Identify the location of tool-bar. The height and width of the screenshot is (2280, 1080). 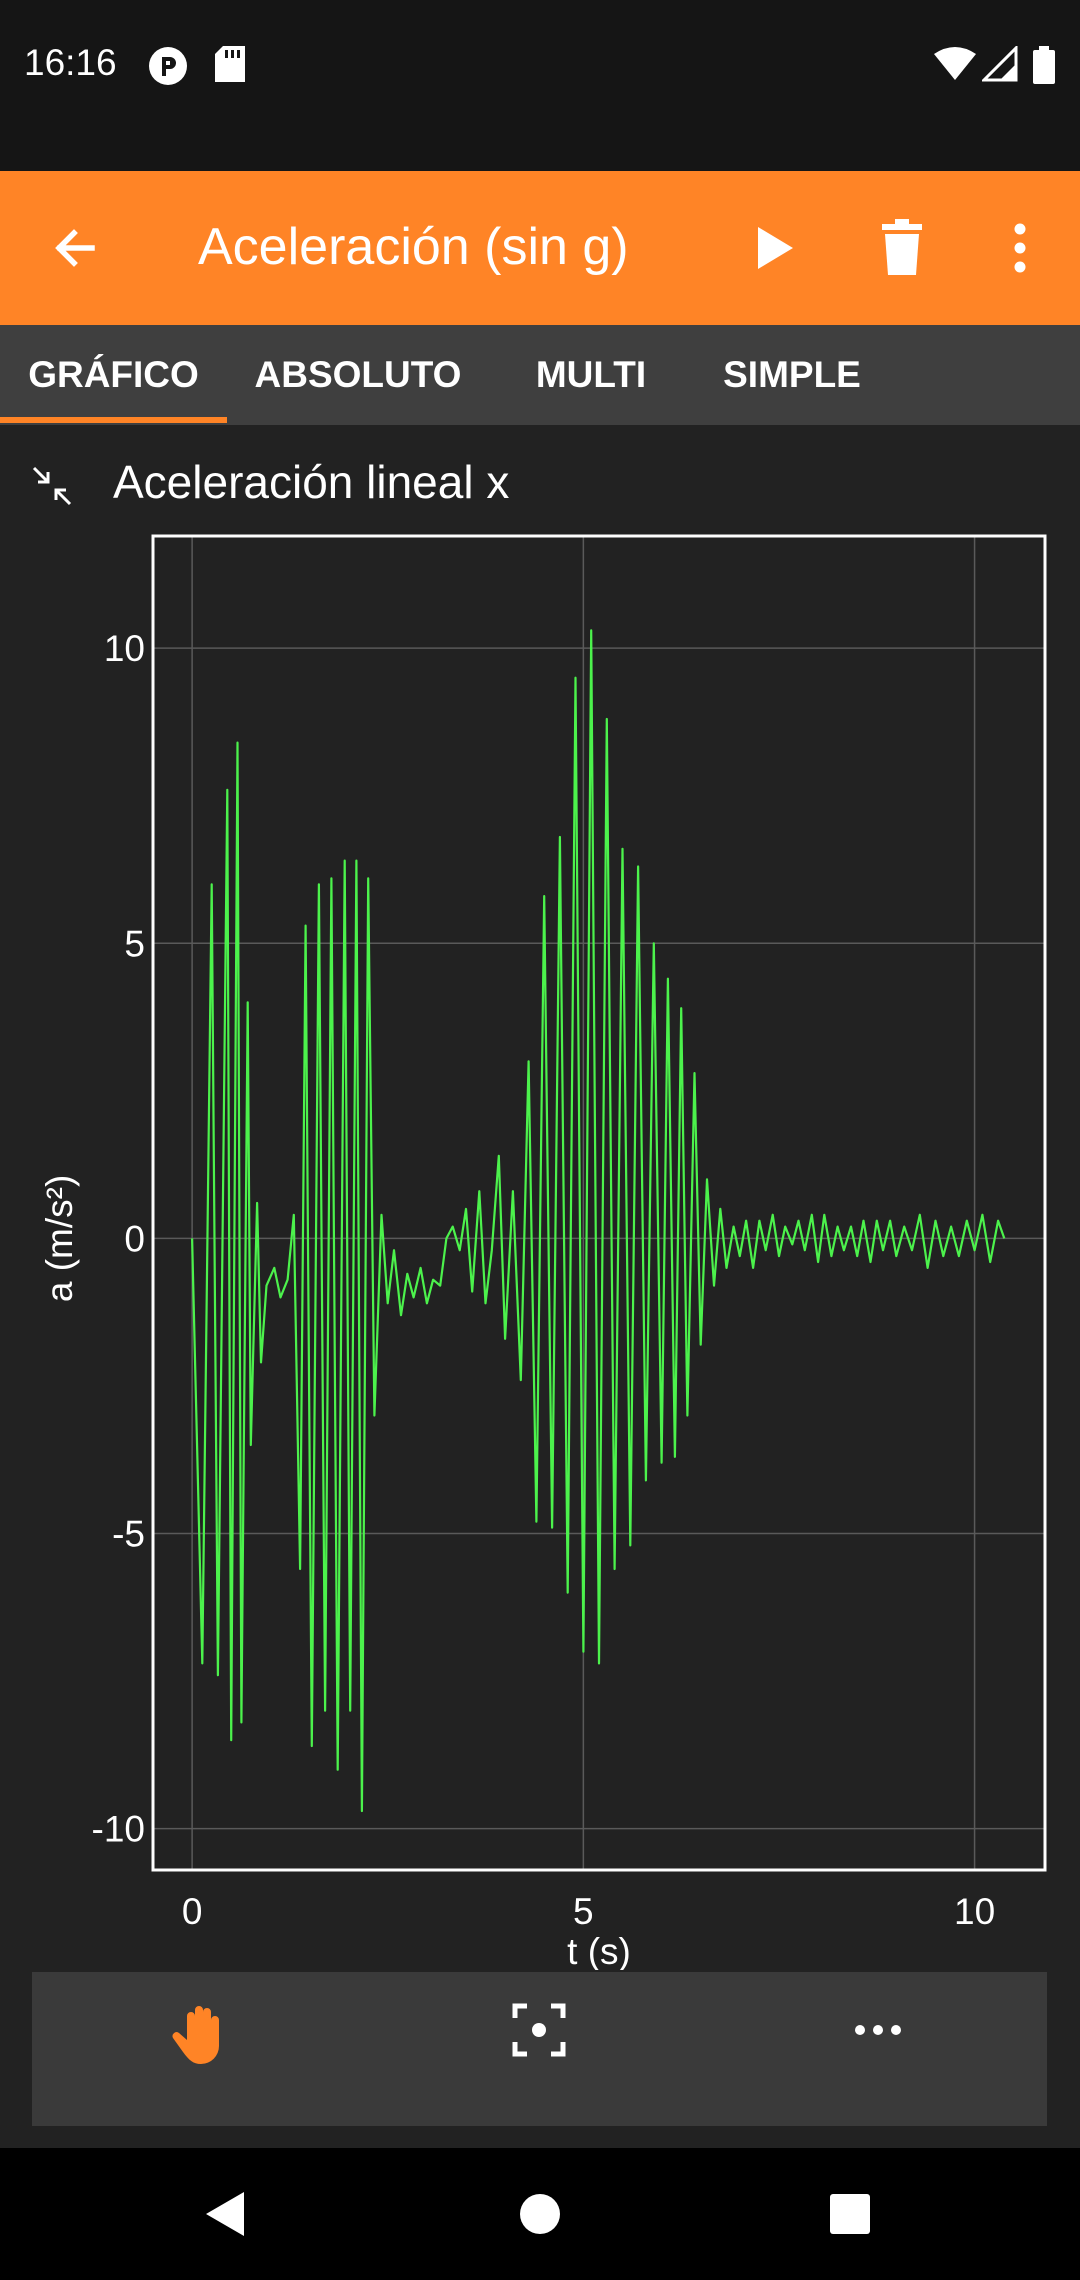
(539, 2049).